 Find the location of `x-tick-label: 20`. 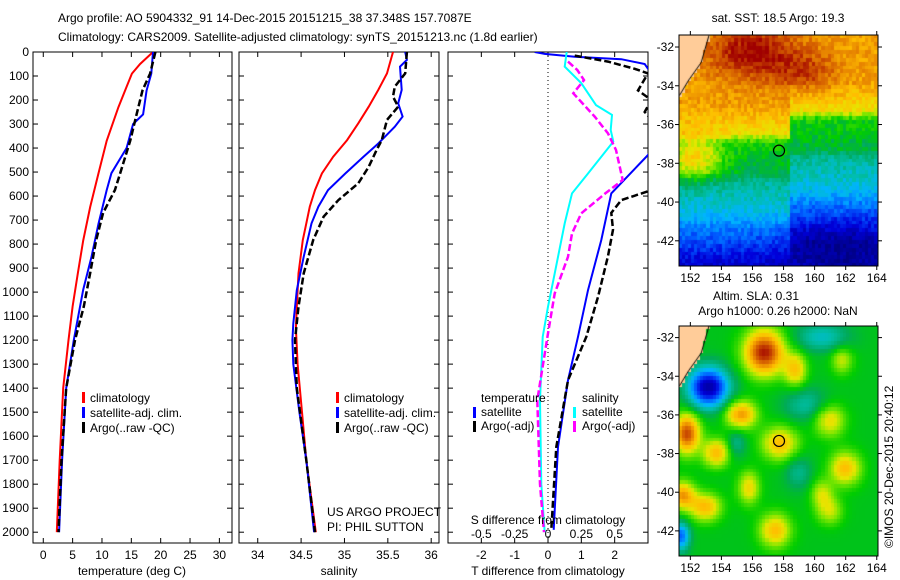

x-tick-label: 20 is located at coordinates (161, 555).